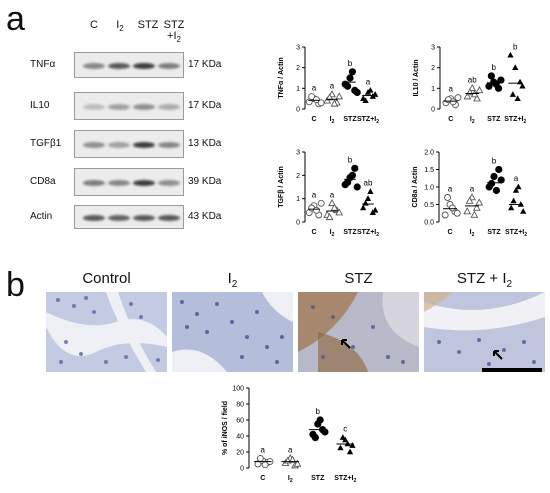  Describe the element at coordinates (205, 143) in the screenshot. I see `blot-kda-label: 13 KDa` at that location.